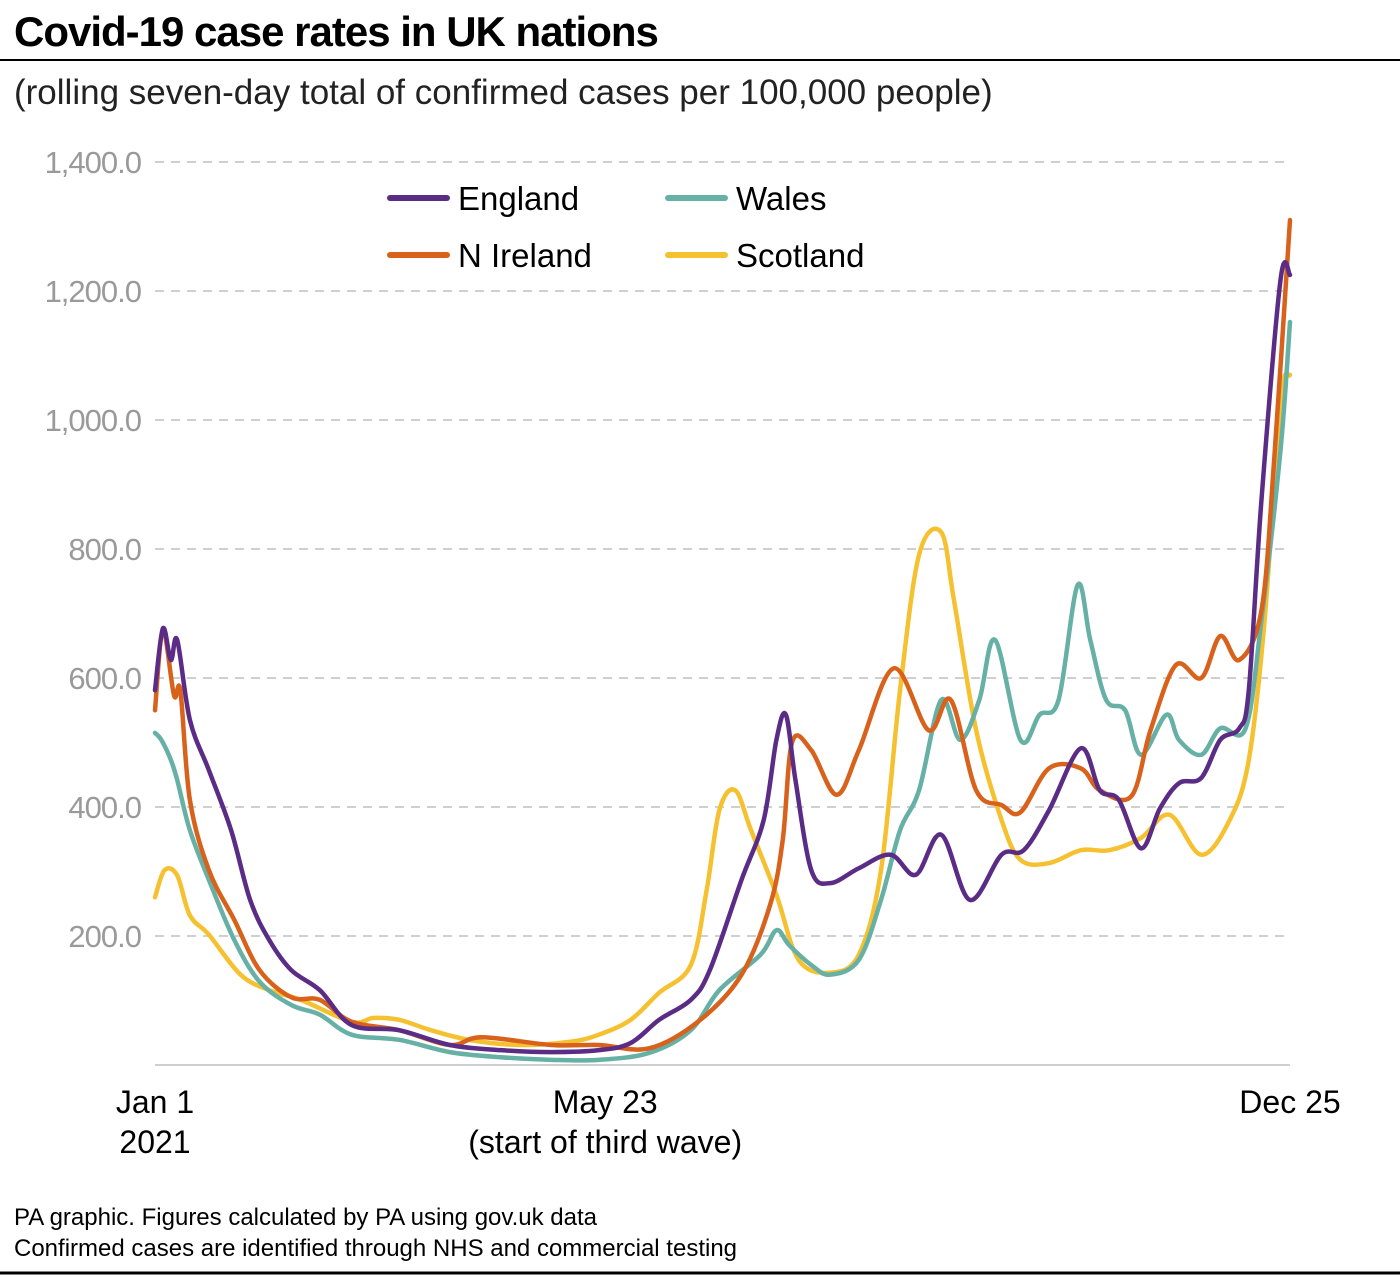 This screenshot has width=1400, height=1277. I want to click on x-tick-label: Jan 1, so click(155, 1102).